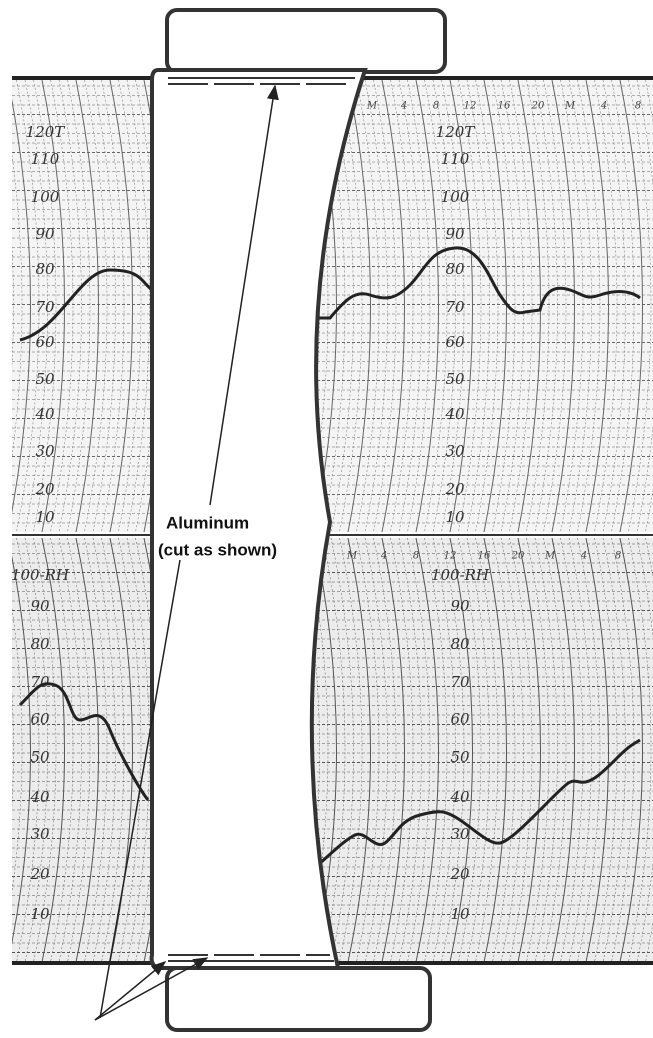 This screenshot has width=653, height=1038. I want to click on top-tab, so click(306, 41).